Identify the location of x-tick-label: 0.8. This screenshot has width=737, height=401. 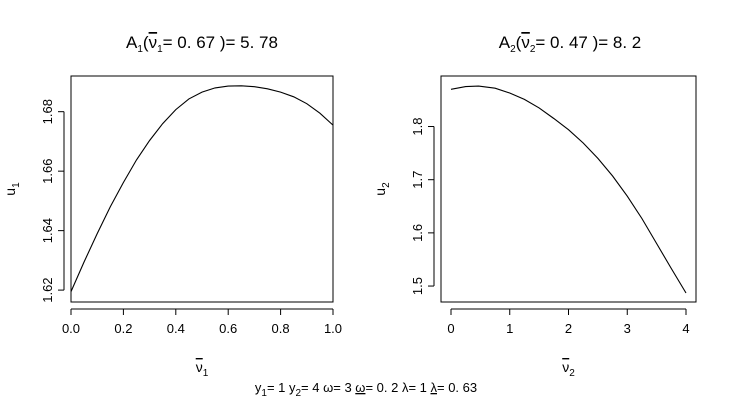
(281, 328).